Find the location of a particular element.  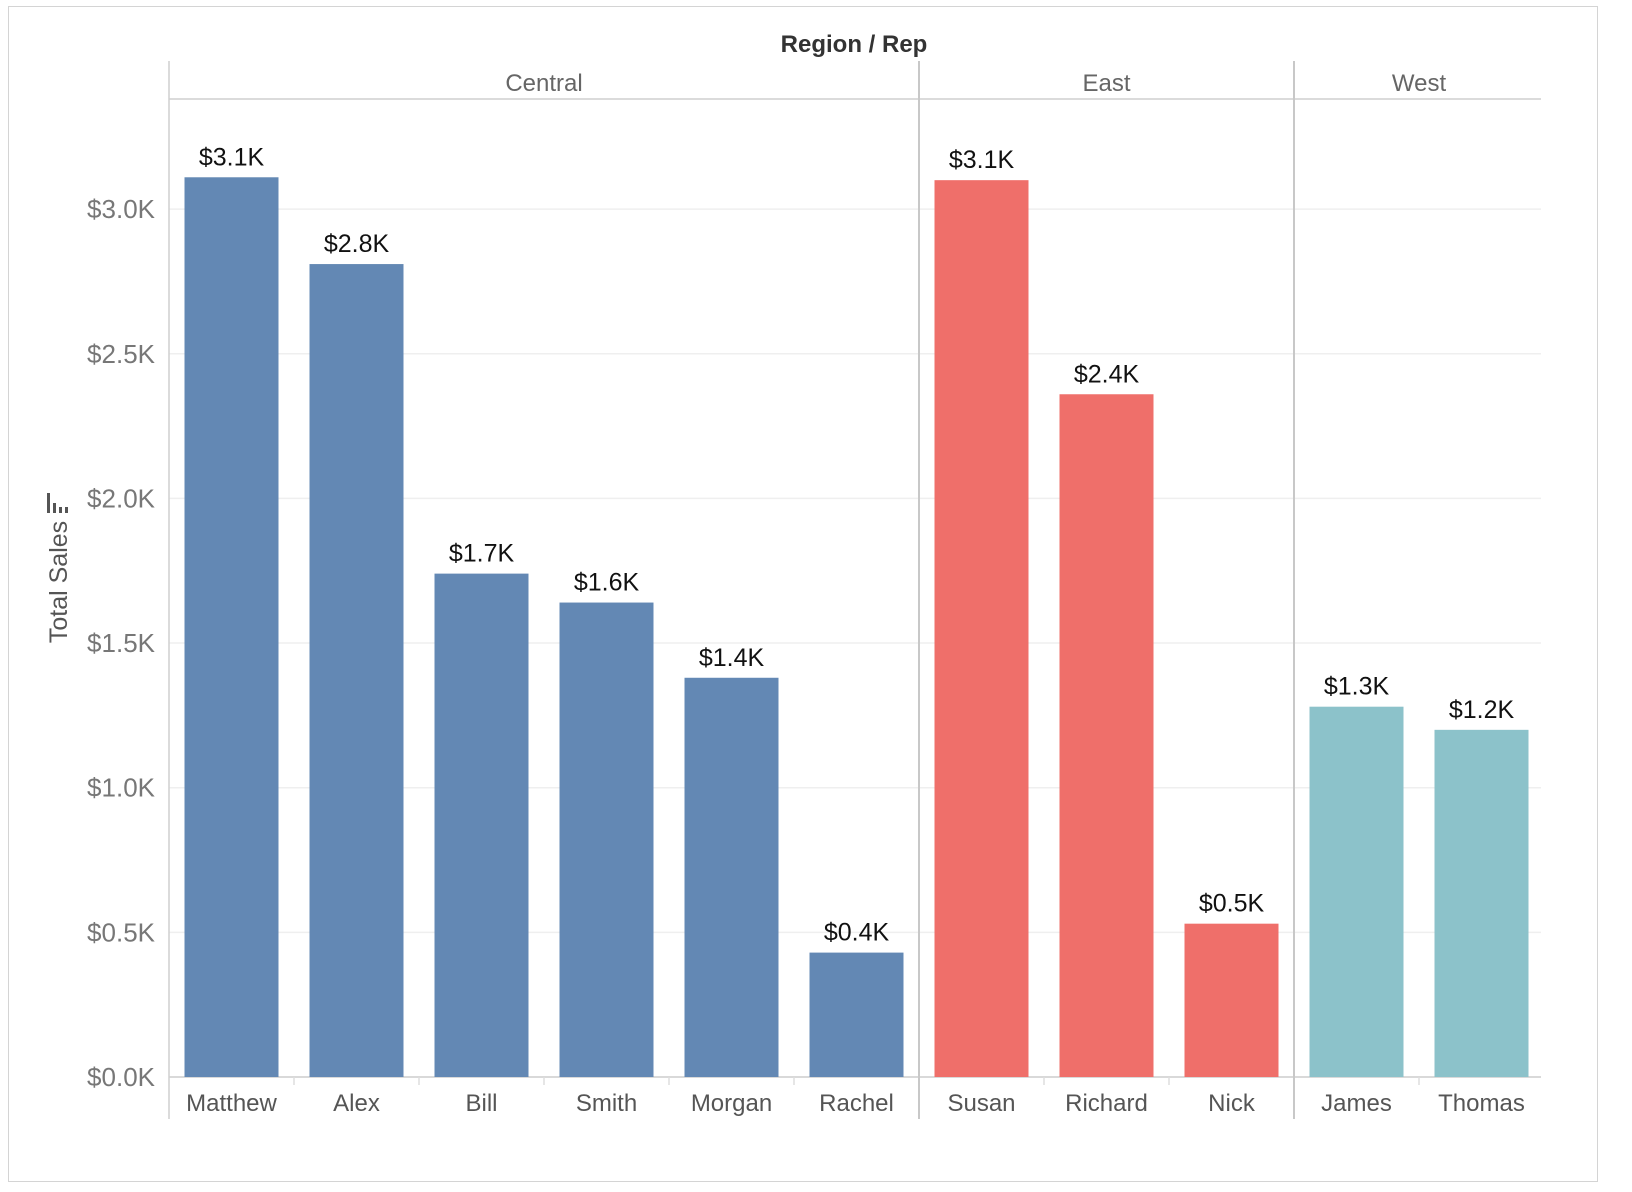

y-axis-label: Total Sales is located at coordinates (59, 582).